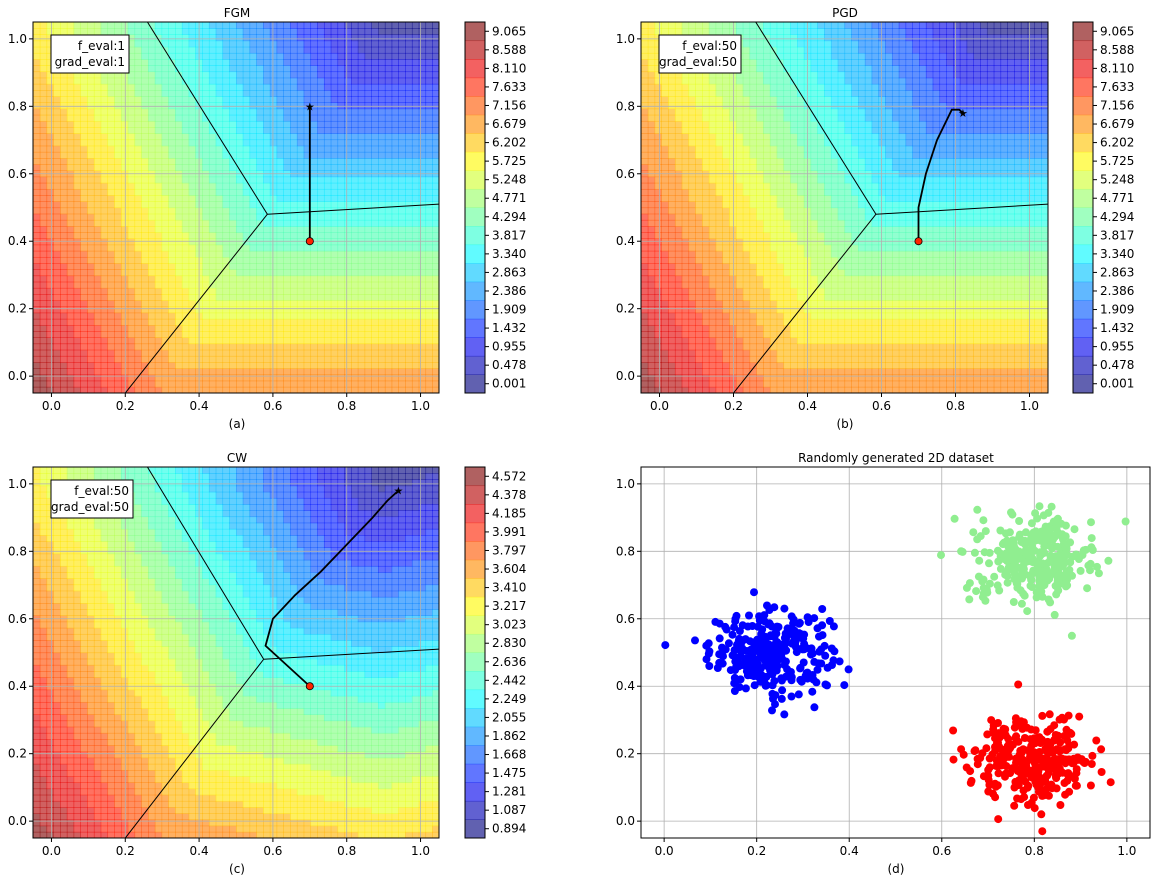 Image resolution: width=1156 pixels, height=882 pixels. I want to click on panel-title: FGM, so click(237, 13).